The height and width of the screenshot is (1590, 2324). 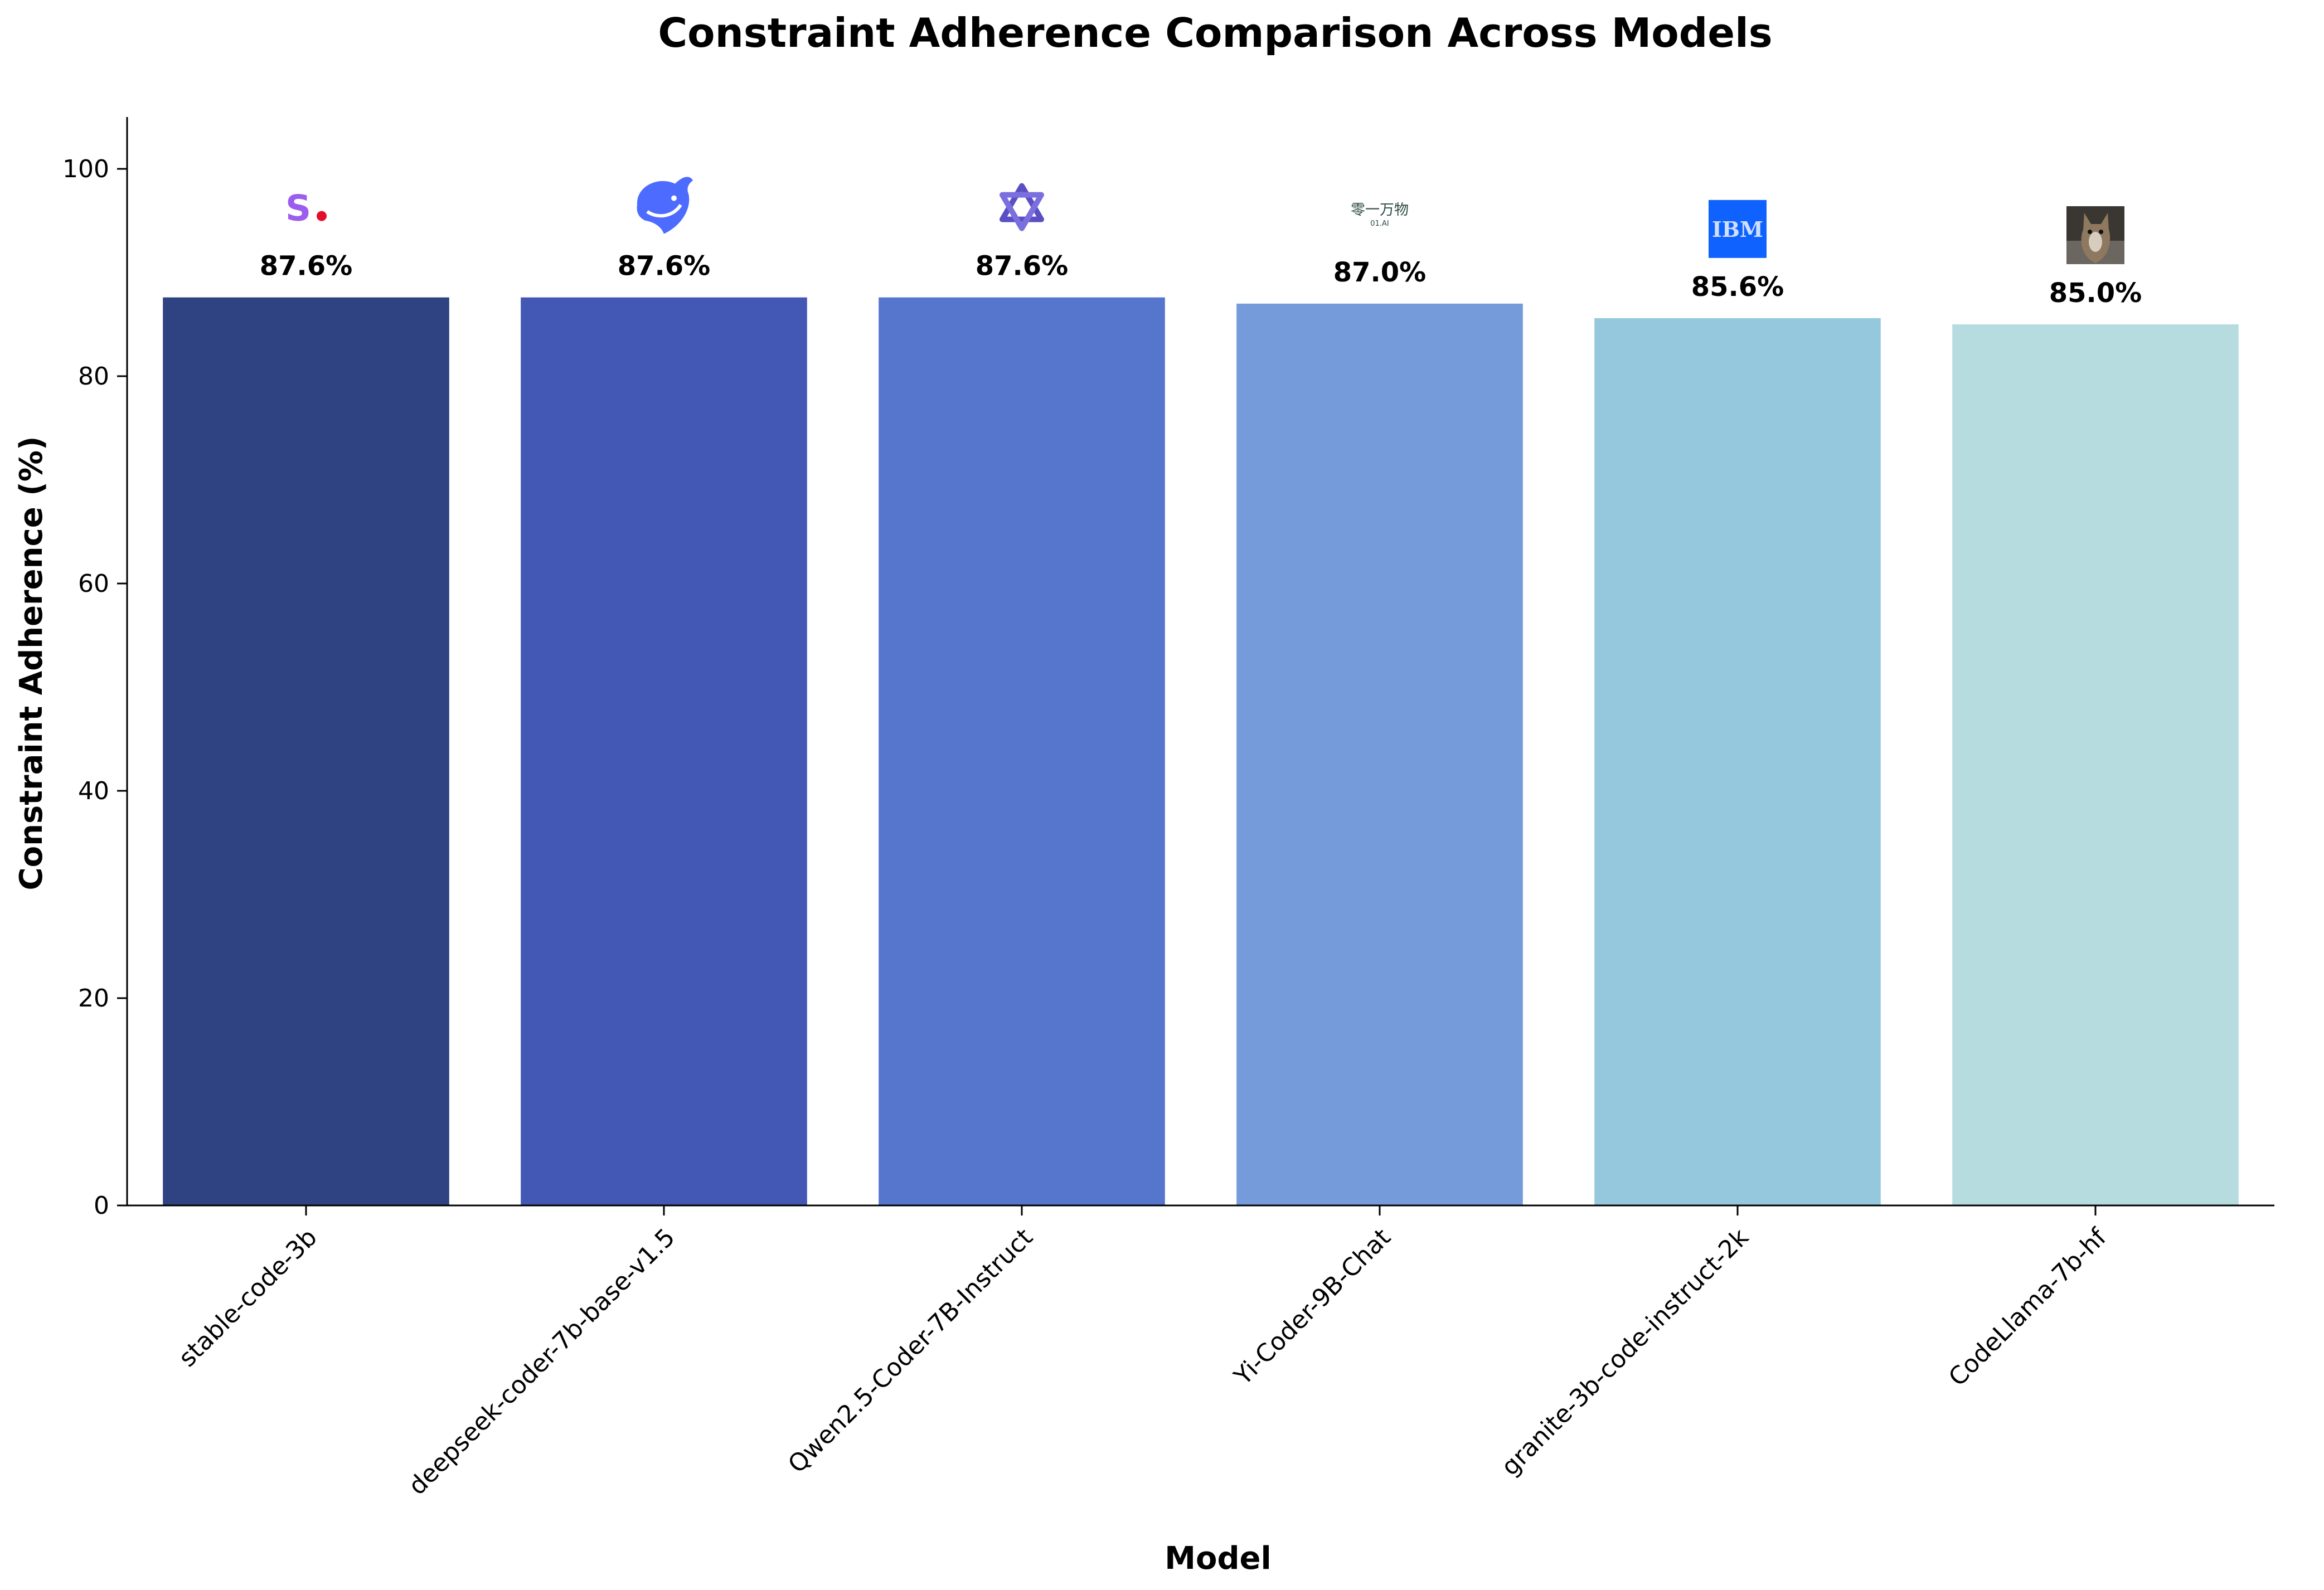 What do you see at coordinates (1625, 1352) in the screenshot?
I see `x-tick-label: granite-3b-code-instruct-2k` at bounding box center [1625, 1352].